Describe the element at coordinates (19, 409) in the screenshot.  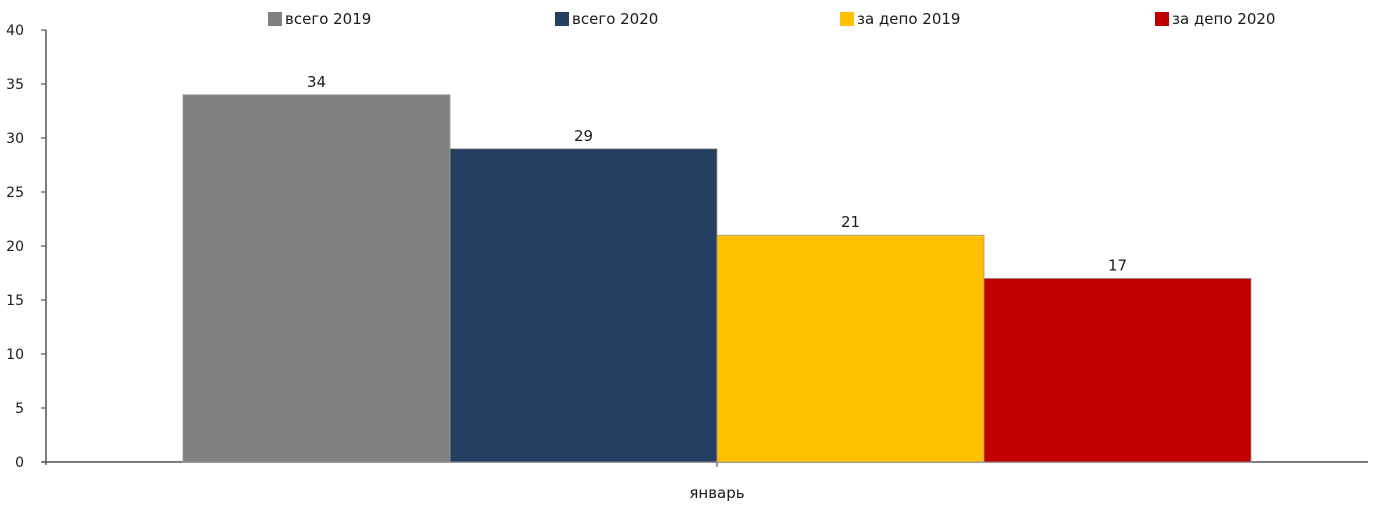
I see `y-tick-label: 5` at that location.